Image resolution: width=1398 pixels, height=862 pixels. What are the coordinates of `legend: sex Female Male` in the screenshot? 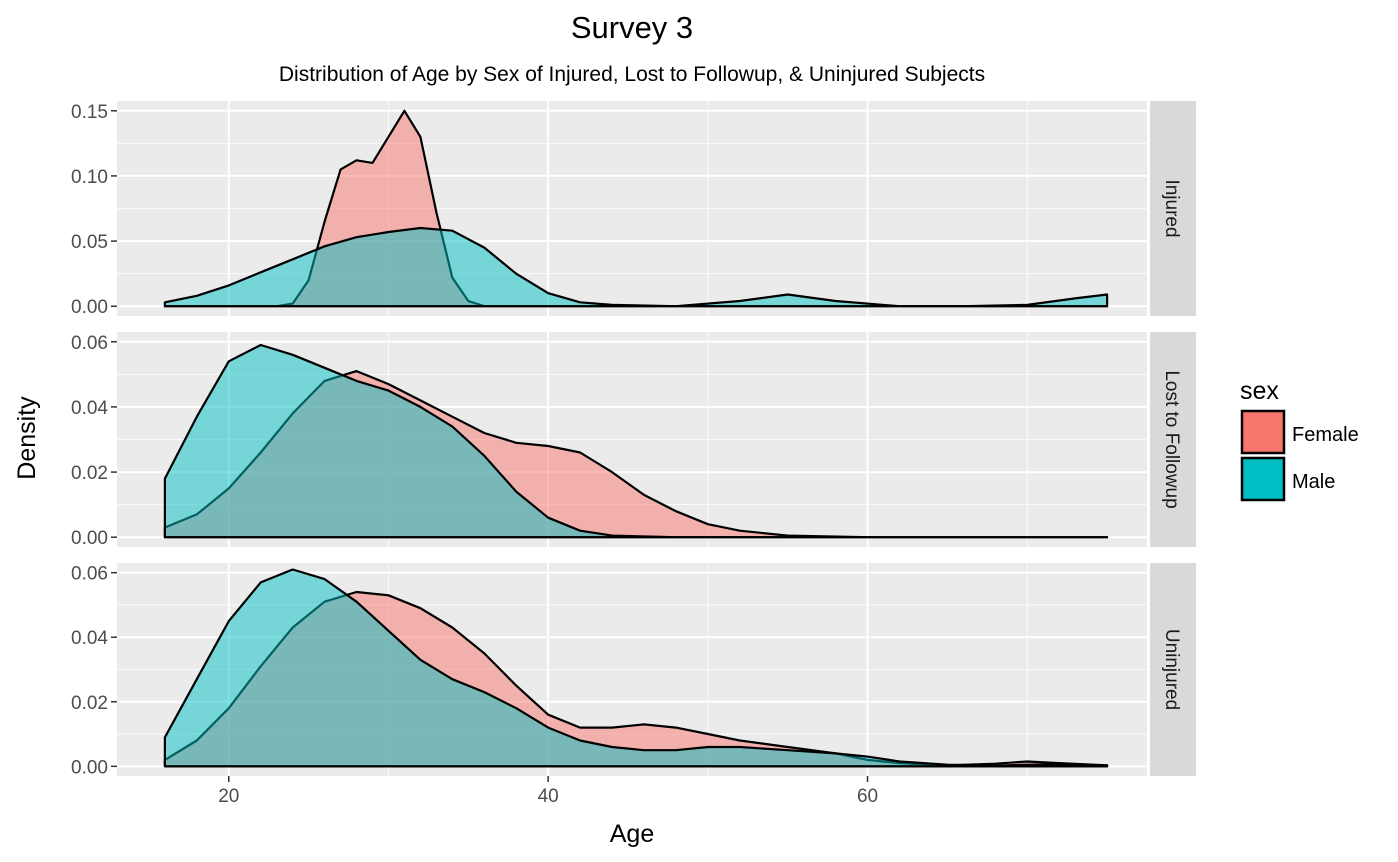 It's located at (1299, 439).